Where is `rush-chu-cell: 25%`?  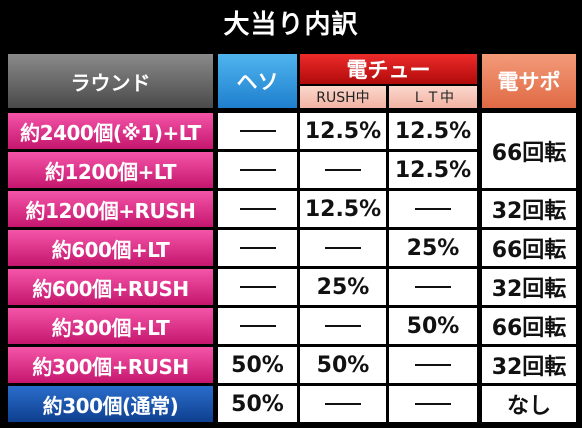 rush-chu-cell: 25% is located at coordinates (343, 287).